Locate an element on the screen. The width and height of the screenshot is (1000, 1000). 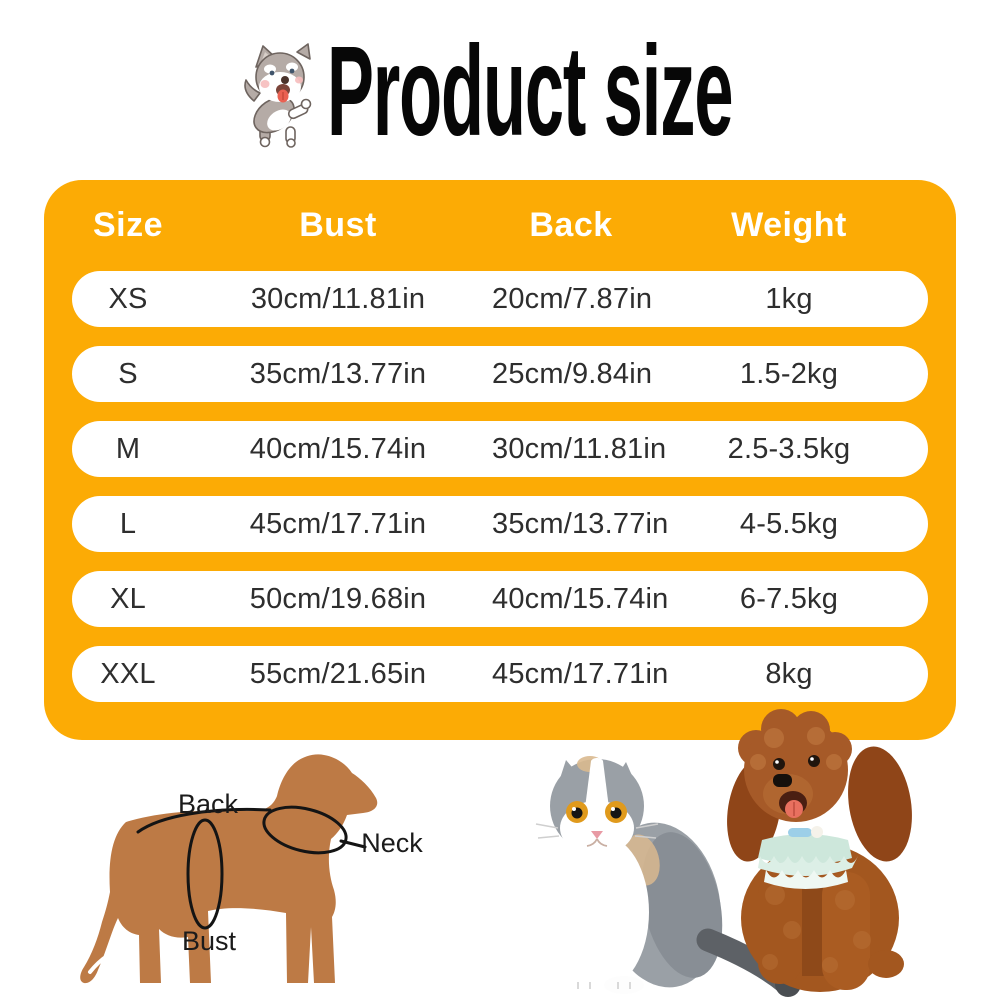
weight-cell: 1.5-2kg is located at coordinates (789, 373).